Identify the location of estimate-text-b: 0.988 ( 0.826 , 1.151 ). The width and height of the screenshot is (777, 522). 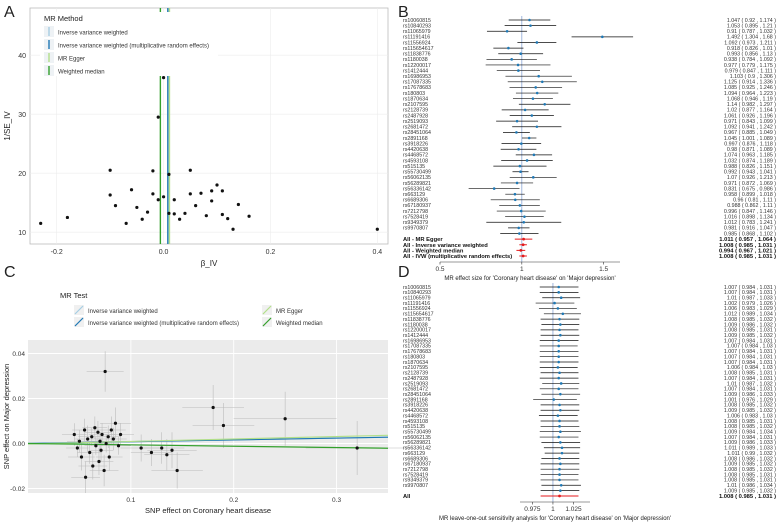
(750, 167).